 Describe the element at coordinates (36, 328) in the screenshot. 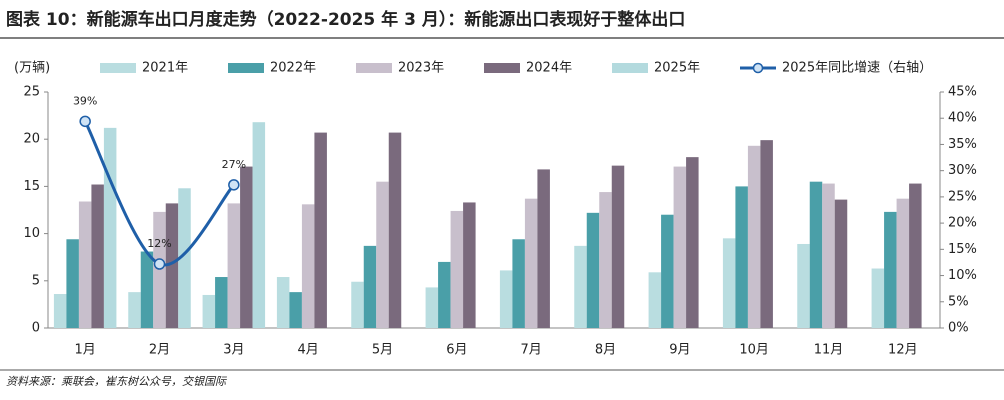

I see `y-tick-label: 0` at that location.